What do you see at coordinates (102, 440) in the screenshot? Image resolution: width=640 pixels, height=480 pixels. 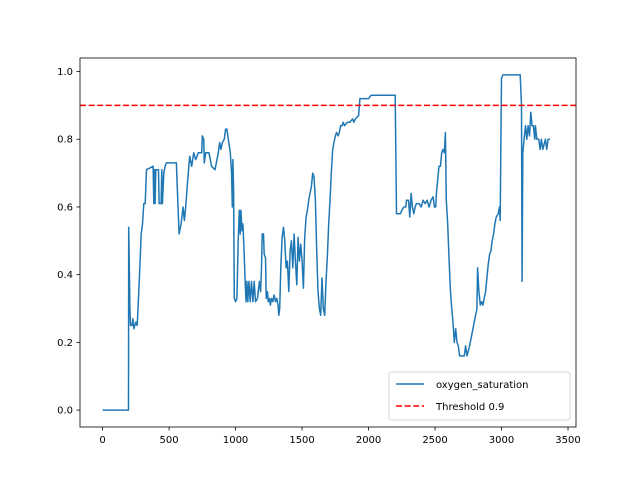 I see `x-tick-label: 0` at bounding box center [102, 440].